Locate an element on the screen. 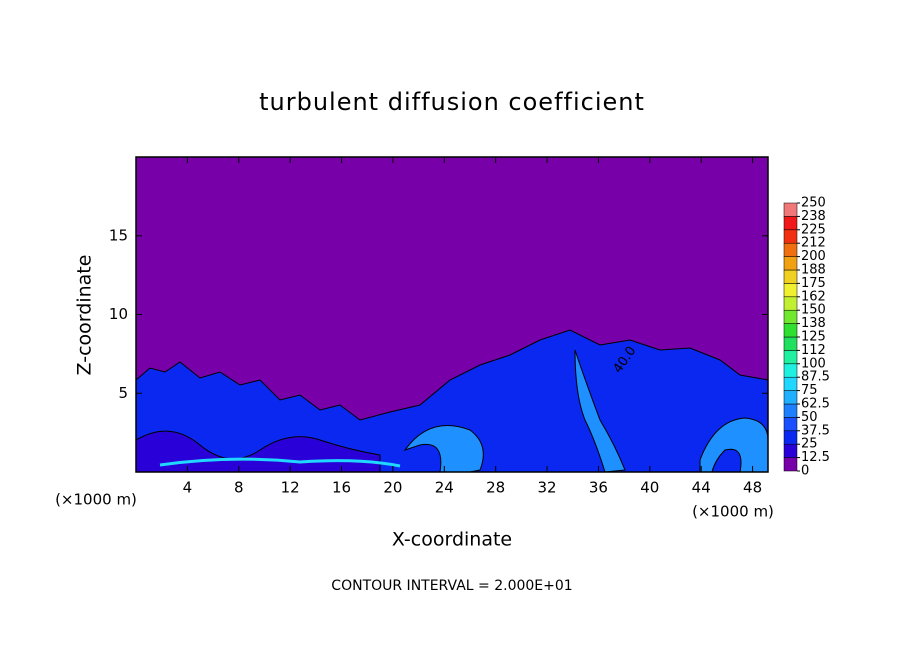 The width and height of the screenshot is (904, 654). x-tick-label: 20 is located at coordinates (392, 488).